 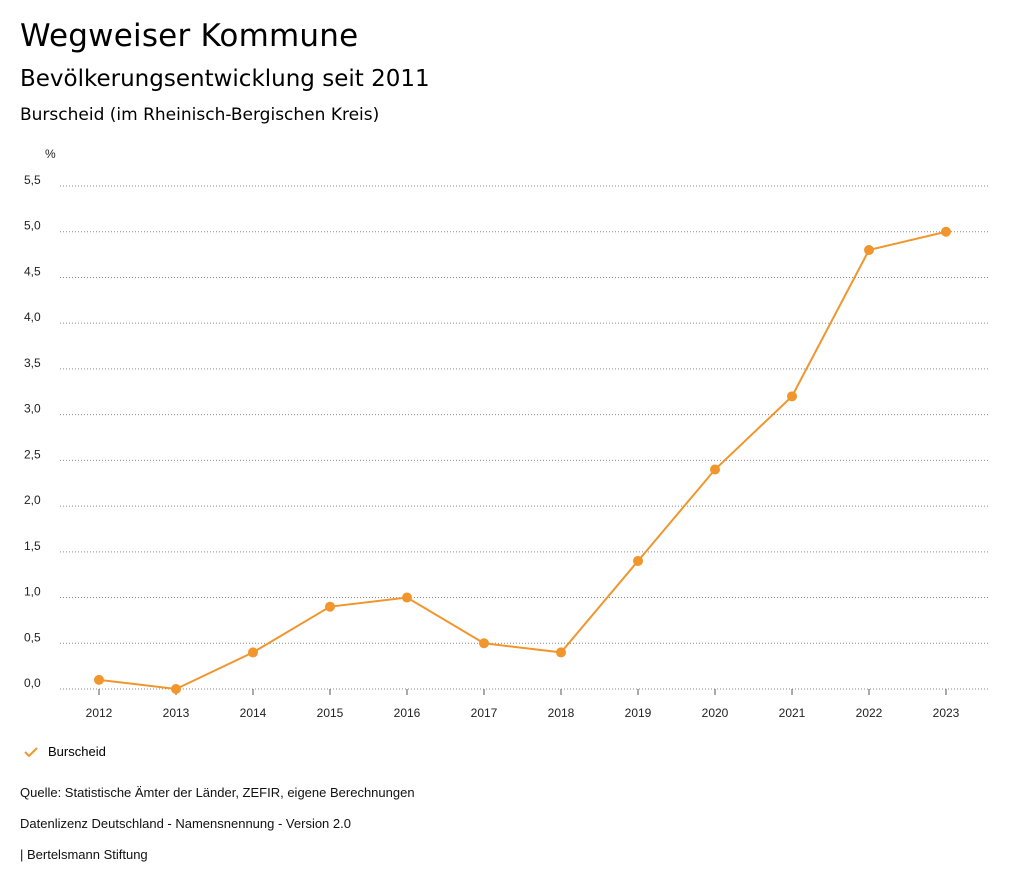 I want to click on y-tick-label: 2,5, so click(x=32, y=454).